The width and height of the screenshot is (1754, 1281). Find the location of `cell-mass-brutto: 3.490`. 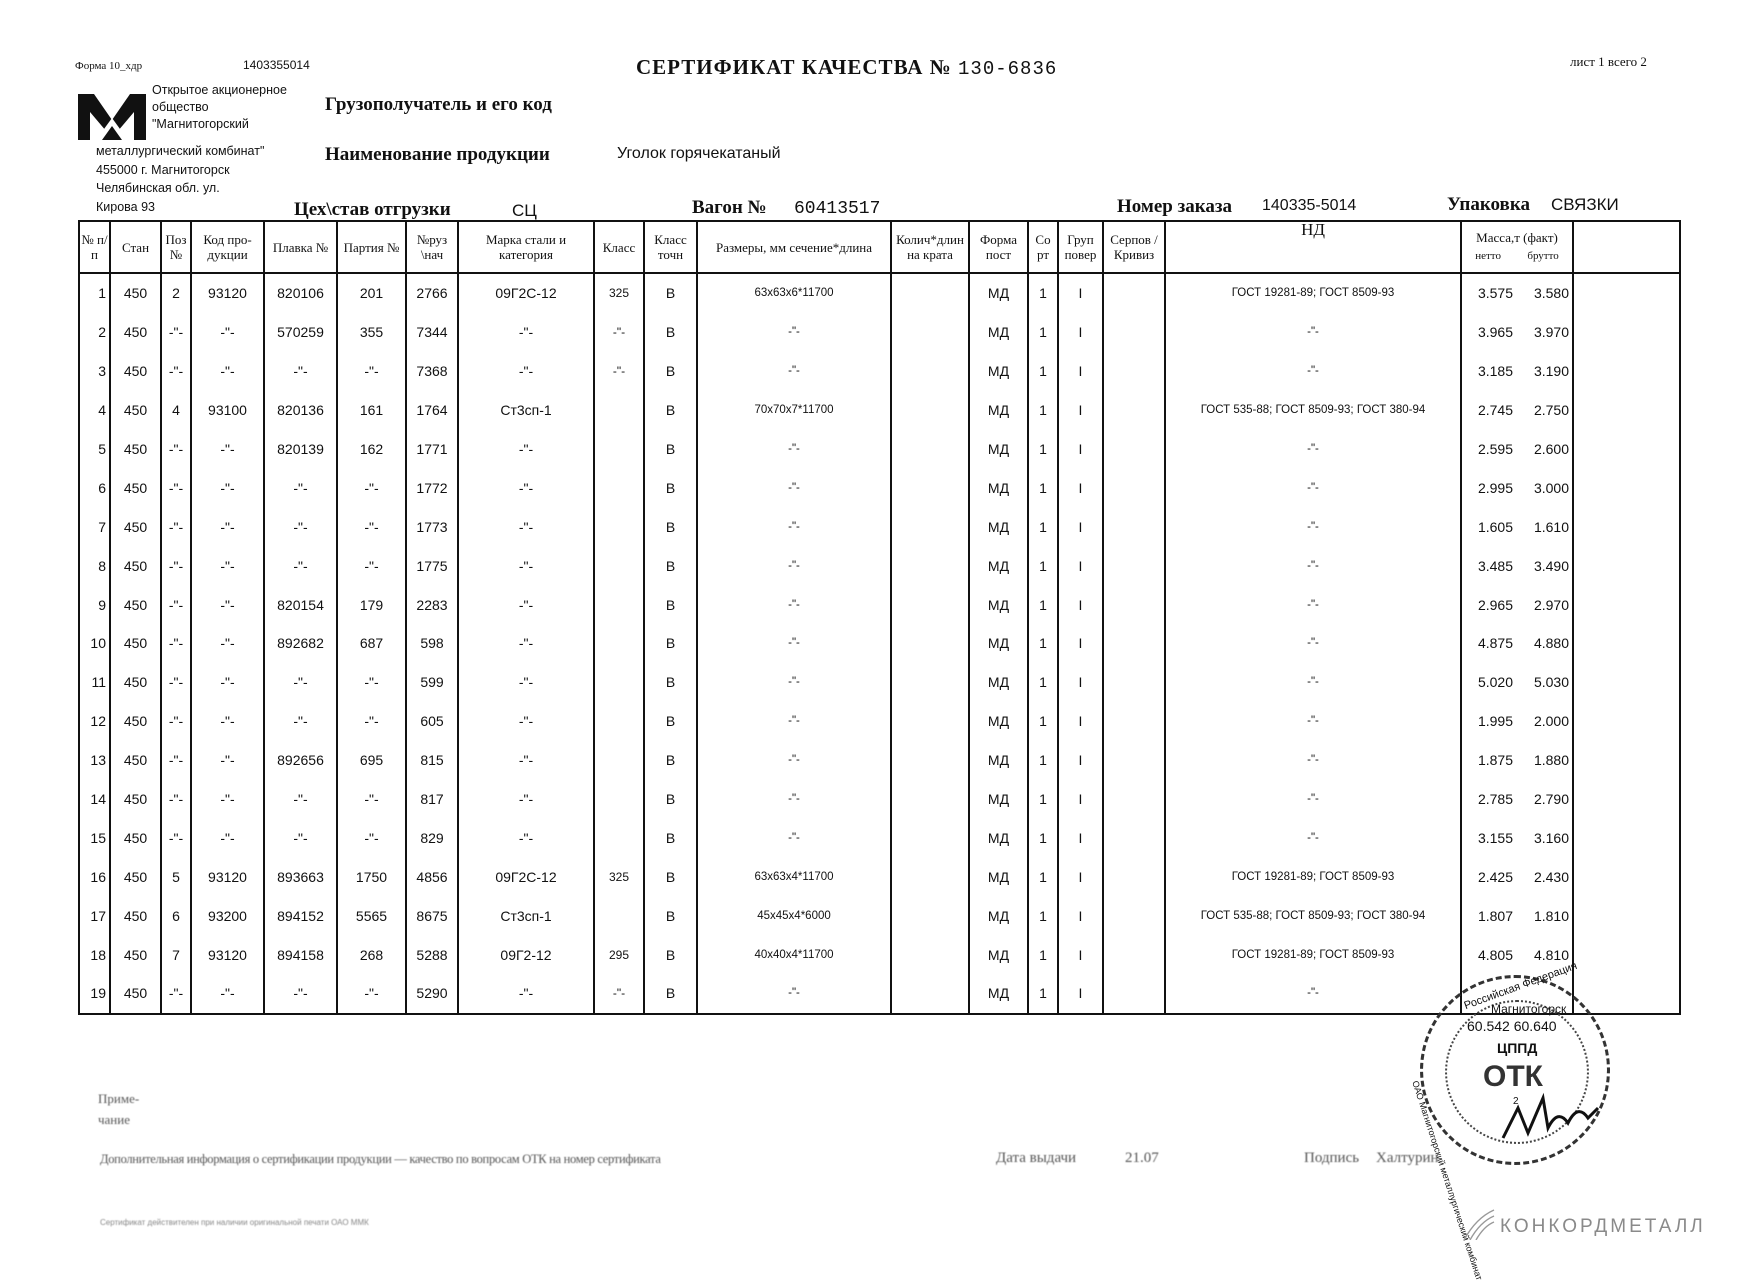

cell-mass-brutto: 3.490 is located at coordinates (1545, 566).